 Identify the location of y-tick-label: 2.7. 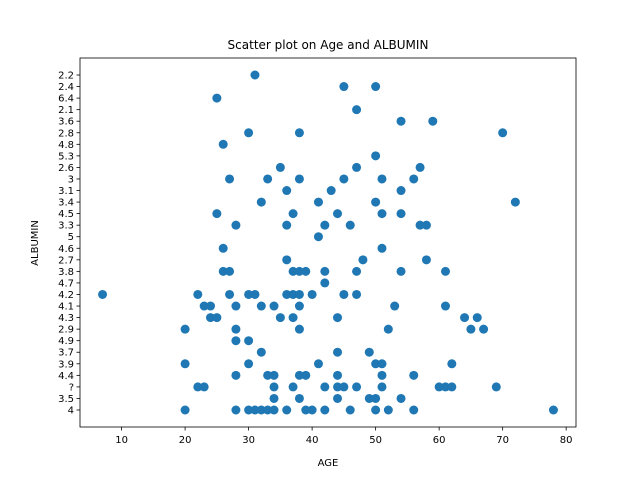
(66, 260).